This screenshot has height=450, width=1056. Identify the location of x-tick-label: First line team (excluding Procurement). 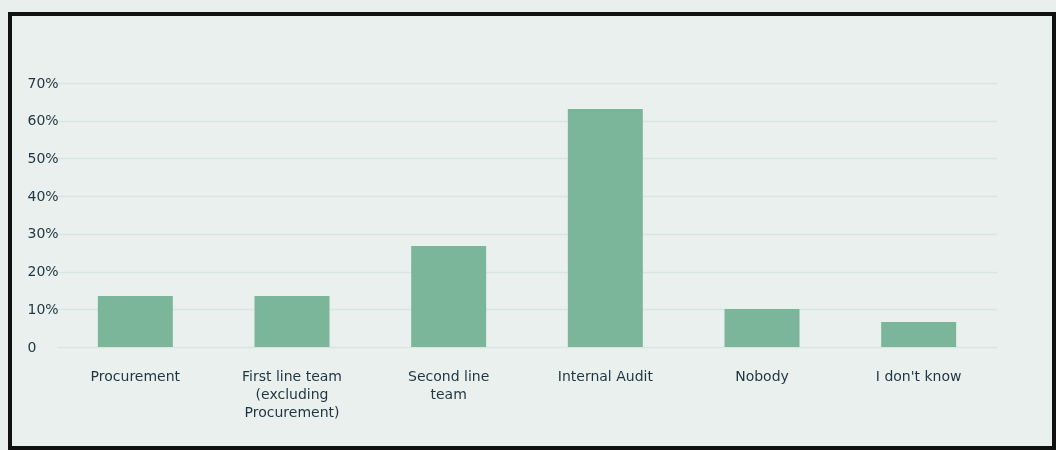
(292, 393).